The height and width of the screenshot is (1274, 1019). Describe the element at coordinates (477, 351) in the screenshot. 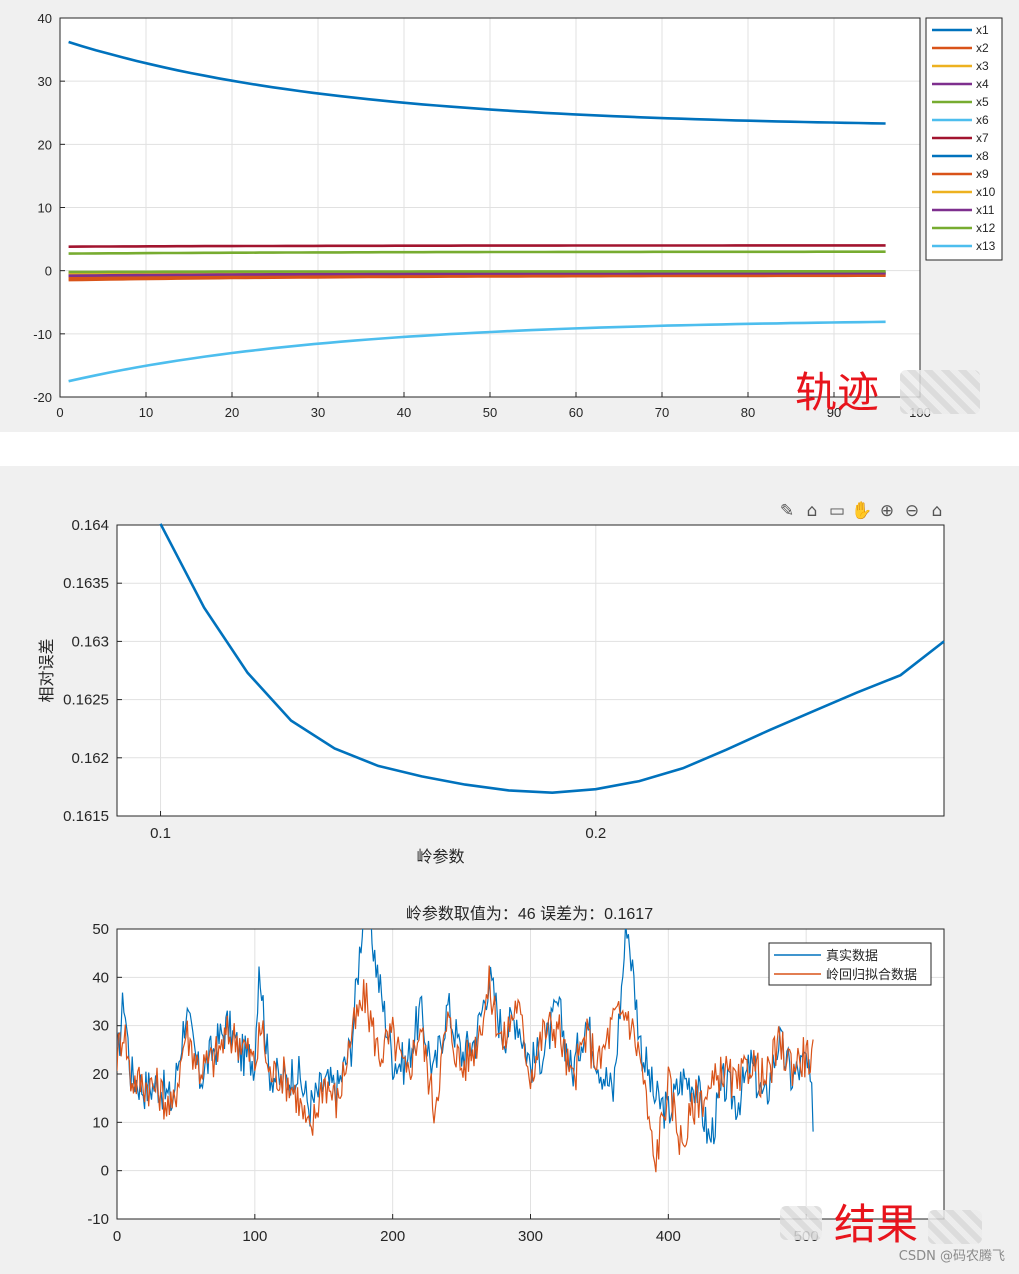

I see `series-line-x13` at that location.